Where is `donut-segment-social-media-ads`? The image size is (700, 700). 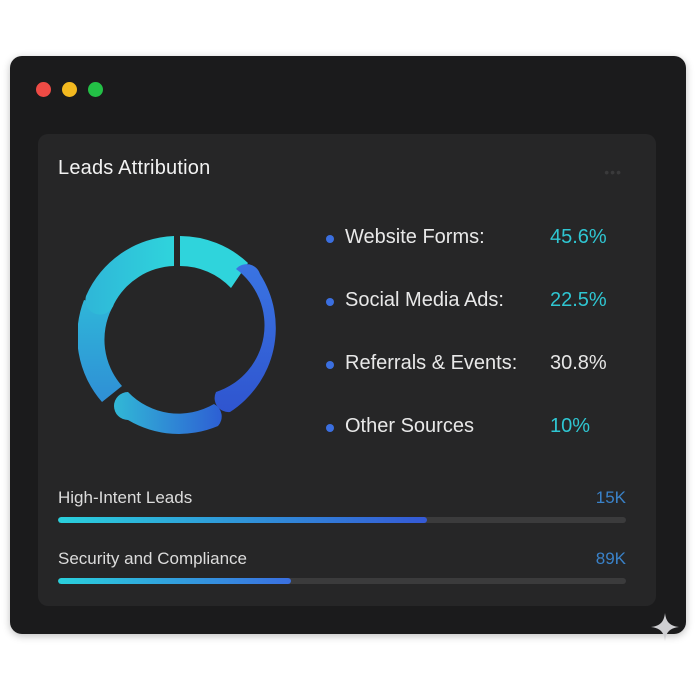
donut-segment-social-media-ads is located at coordinates (168, 413).